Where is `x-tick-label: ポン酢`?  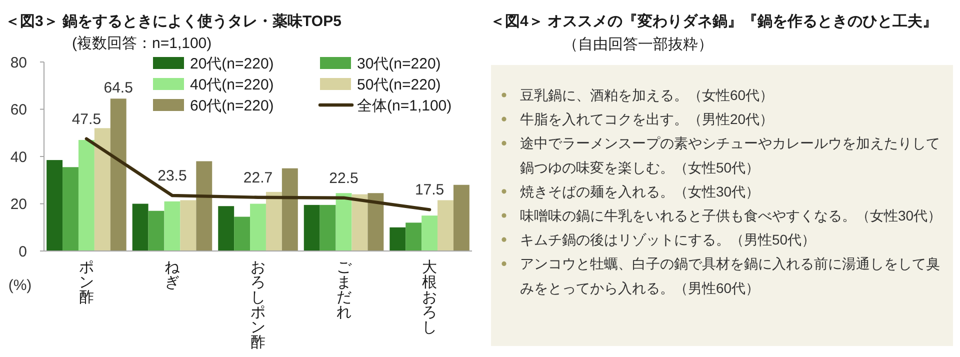 x-tick-label: ポン酢 is located at coordinates (86, 282).